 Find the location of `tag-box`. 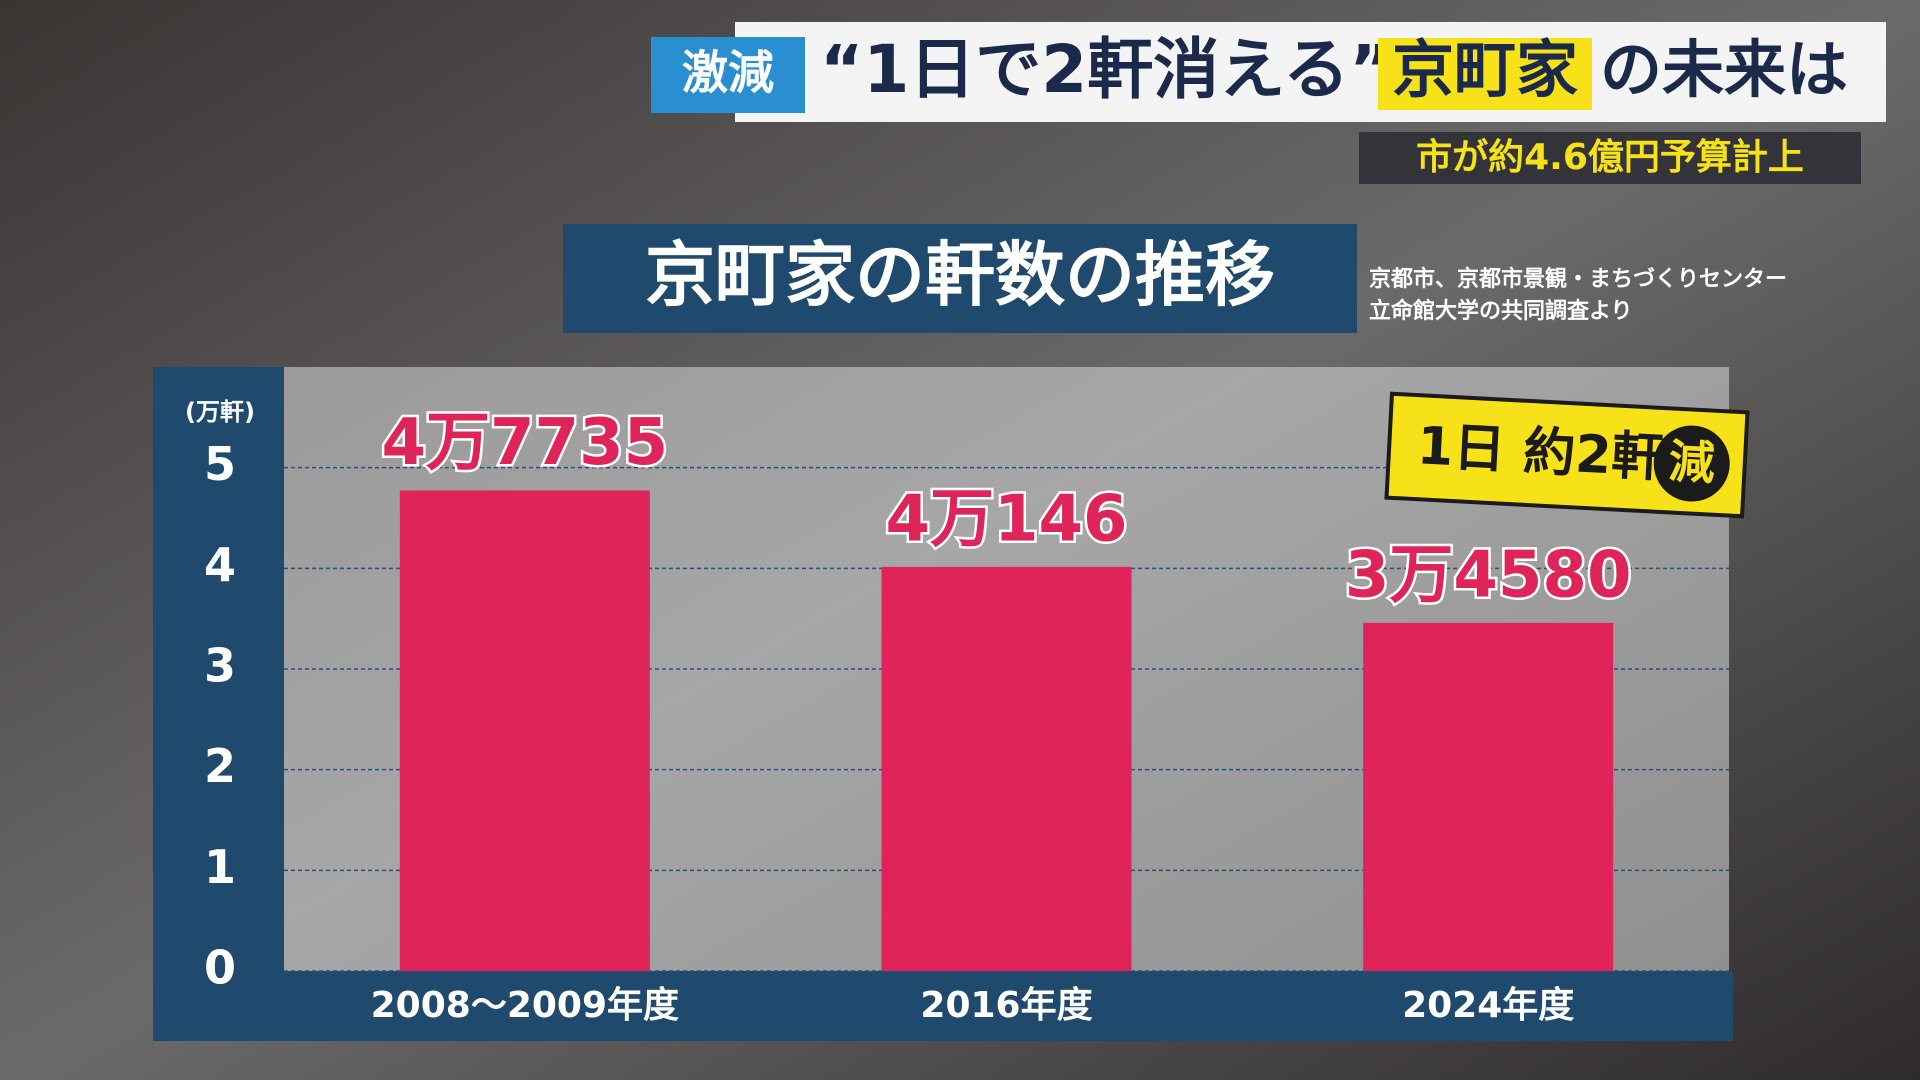

tag-box is located at coordinates (728, 75).